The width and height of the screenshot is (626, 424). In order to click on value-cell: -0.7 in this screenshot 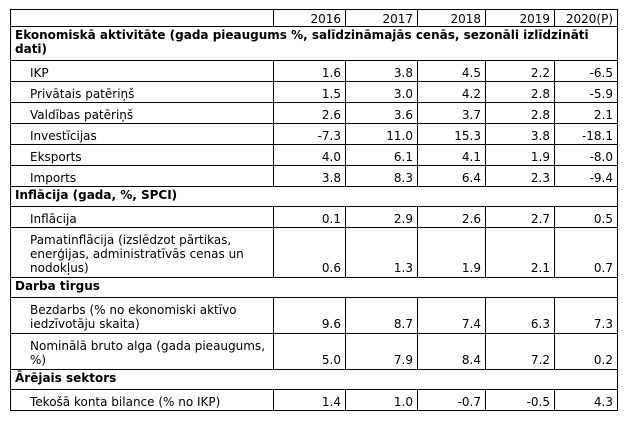, I will do `click(451, 400)`.